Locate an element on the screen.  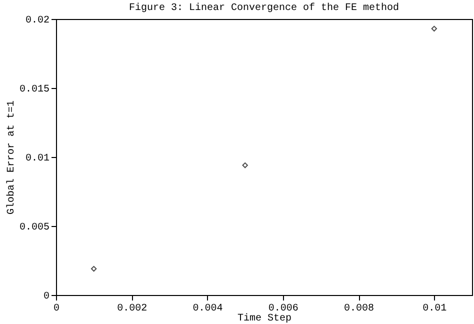
chart-title: Figure 3: Linear Convergence of the FE method is located at coordinates (264, 8).